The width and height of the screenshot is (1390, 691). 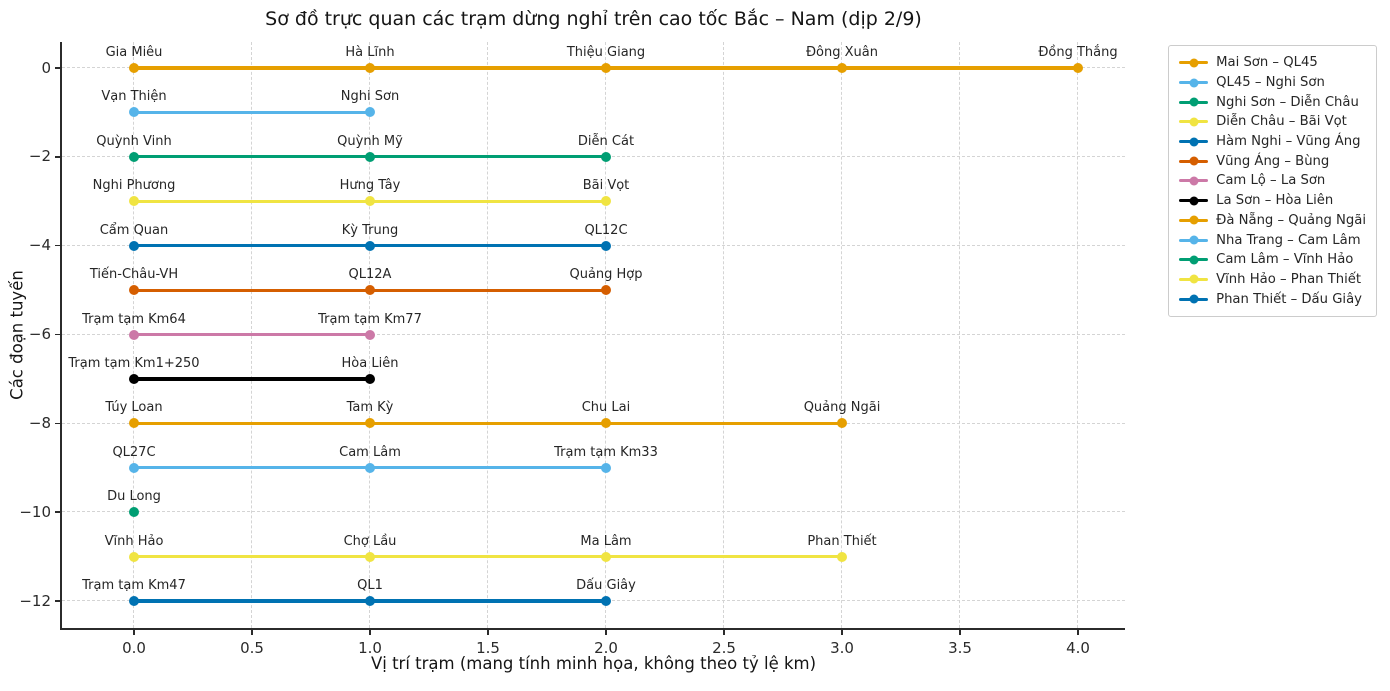 What do you see at coordinates (134, 275) in the screenshot?
I see `station-label: Tiến-Châu-VH` at bounding box center [134, 275].